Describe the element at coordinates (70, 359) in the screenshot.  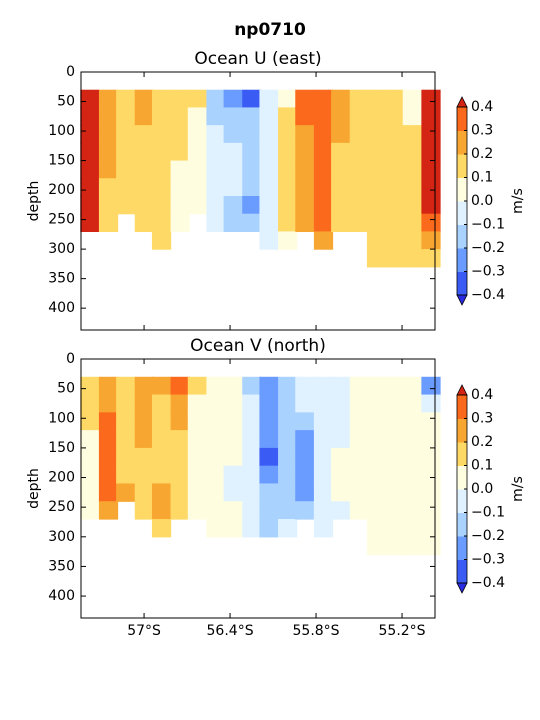
I see `y-tick-label: 0` at that location.